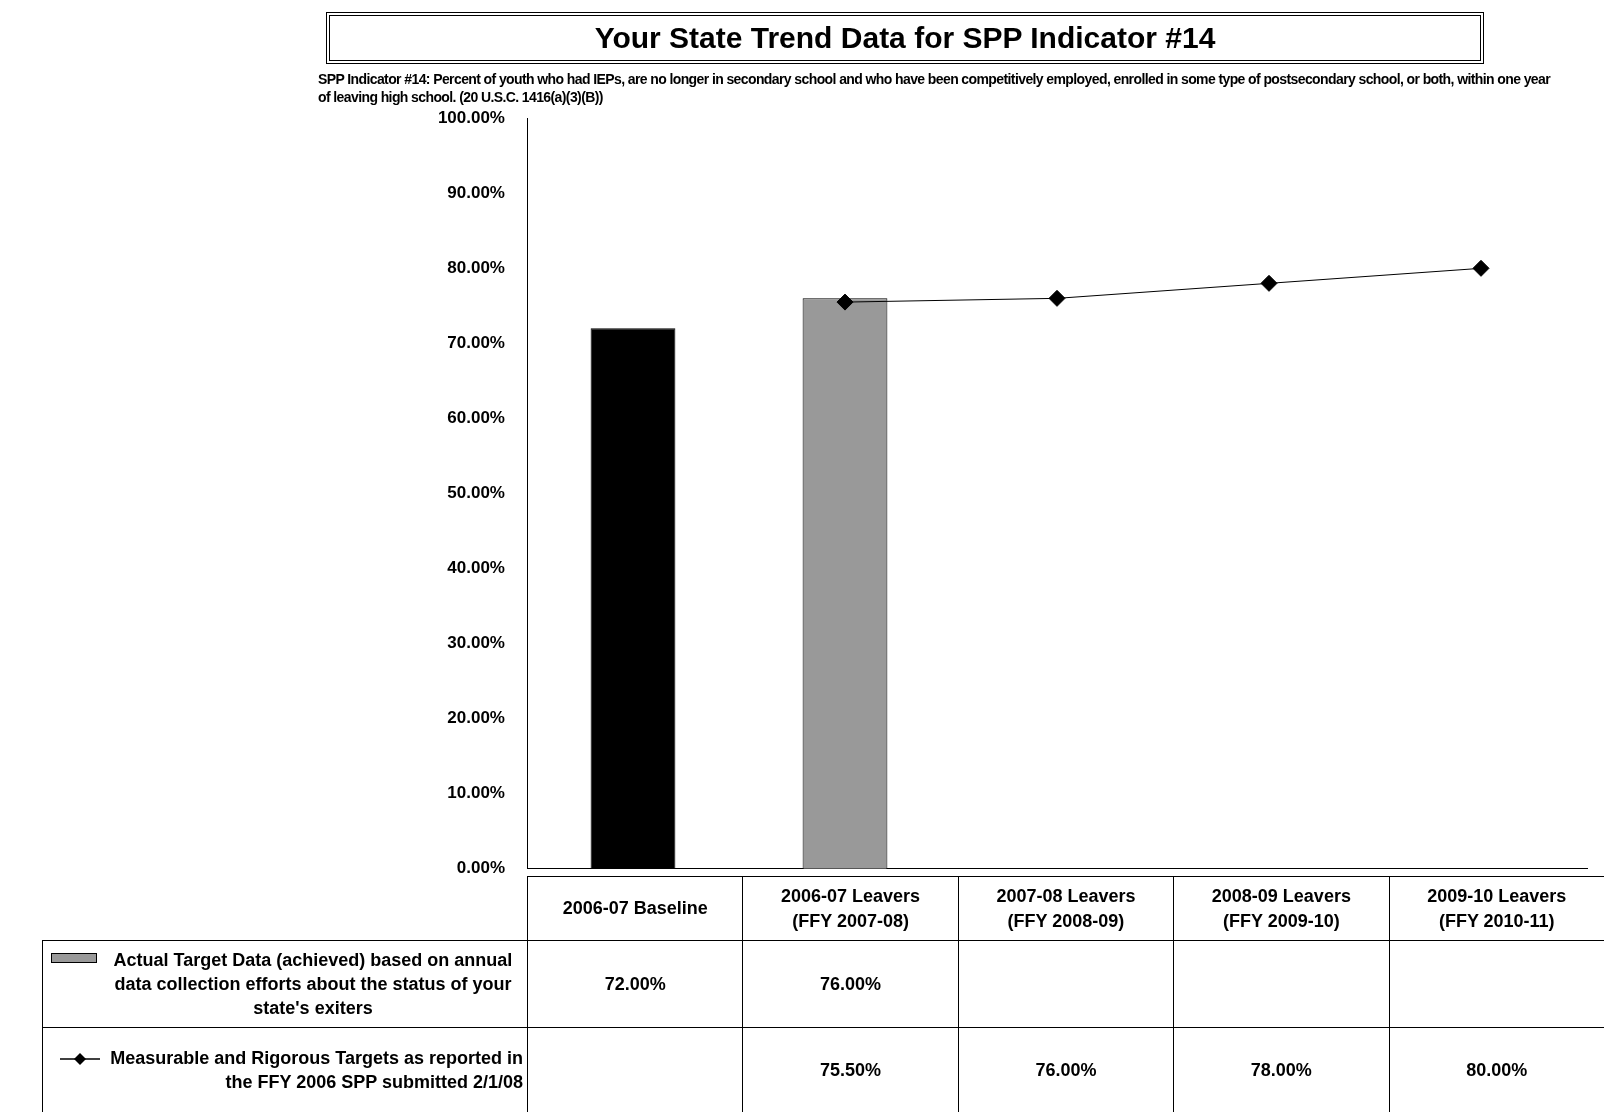 The width and height of the screenshot is (1604, 1112). What do you see at coordinates (476, 418) in the screenshot?
I see `y-tick-label: 60.00%` at bounding box center [476, 418].